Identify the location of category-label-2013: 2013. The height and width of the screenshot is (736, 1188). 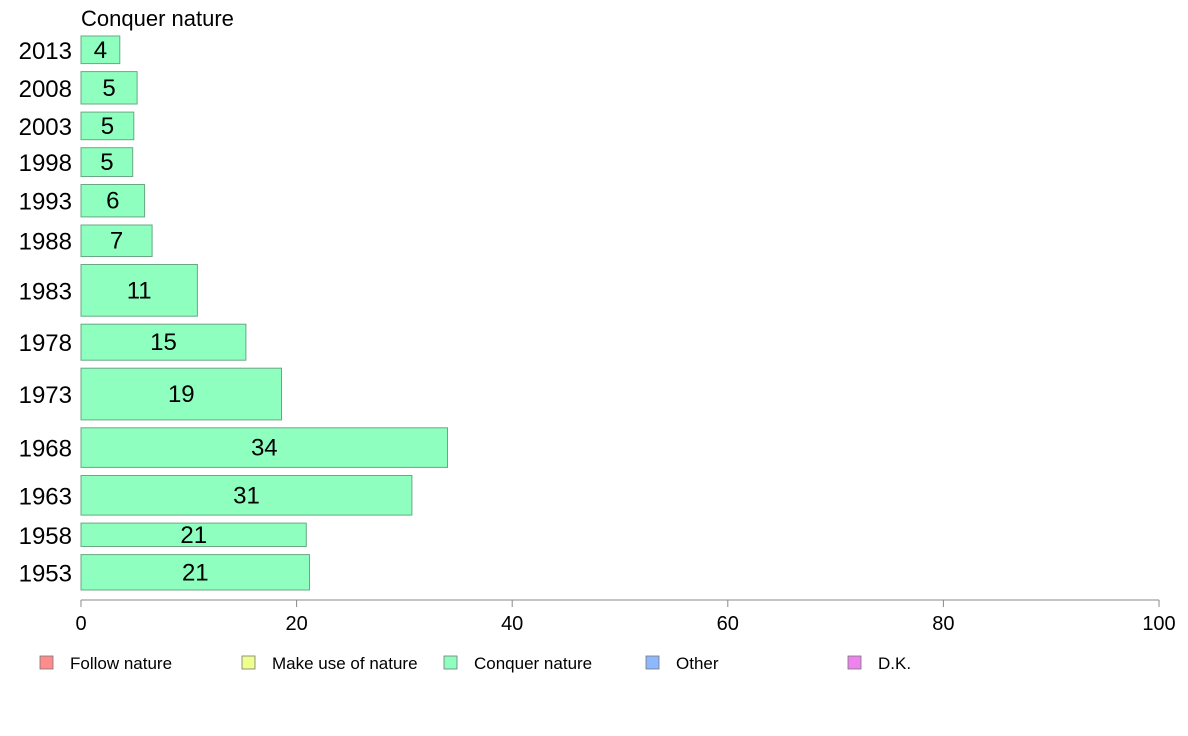
(45, 51).